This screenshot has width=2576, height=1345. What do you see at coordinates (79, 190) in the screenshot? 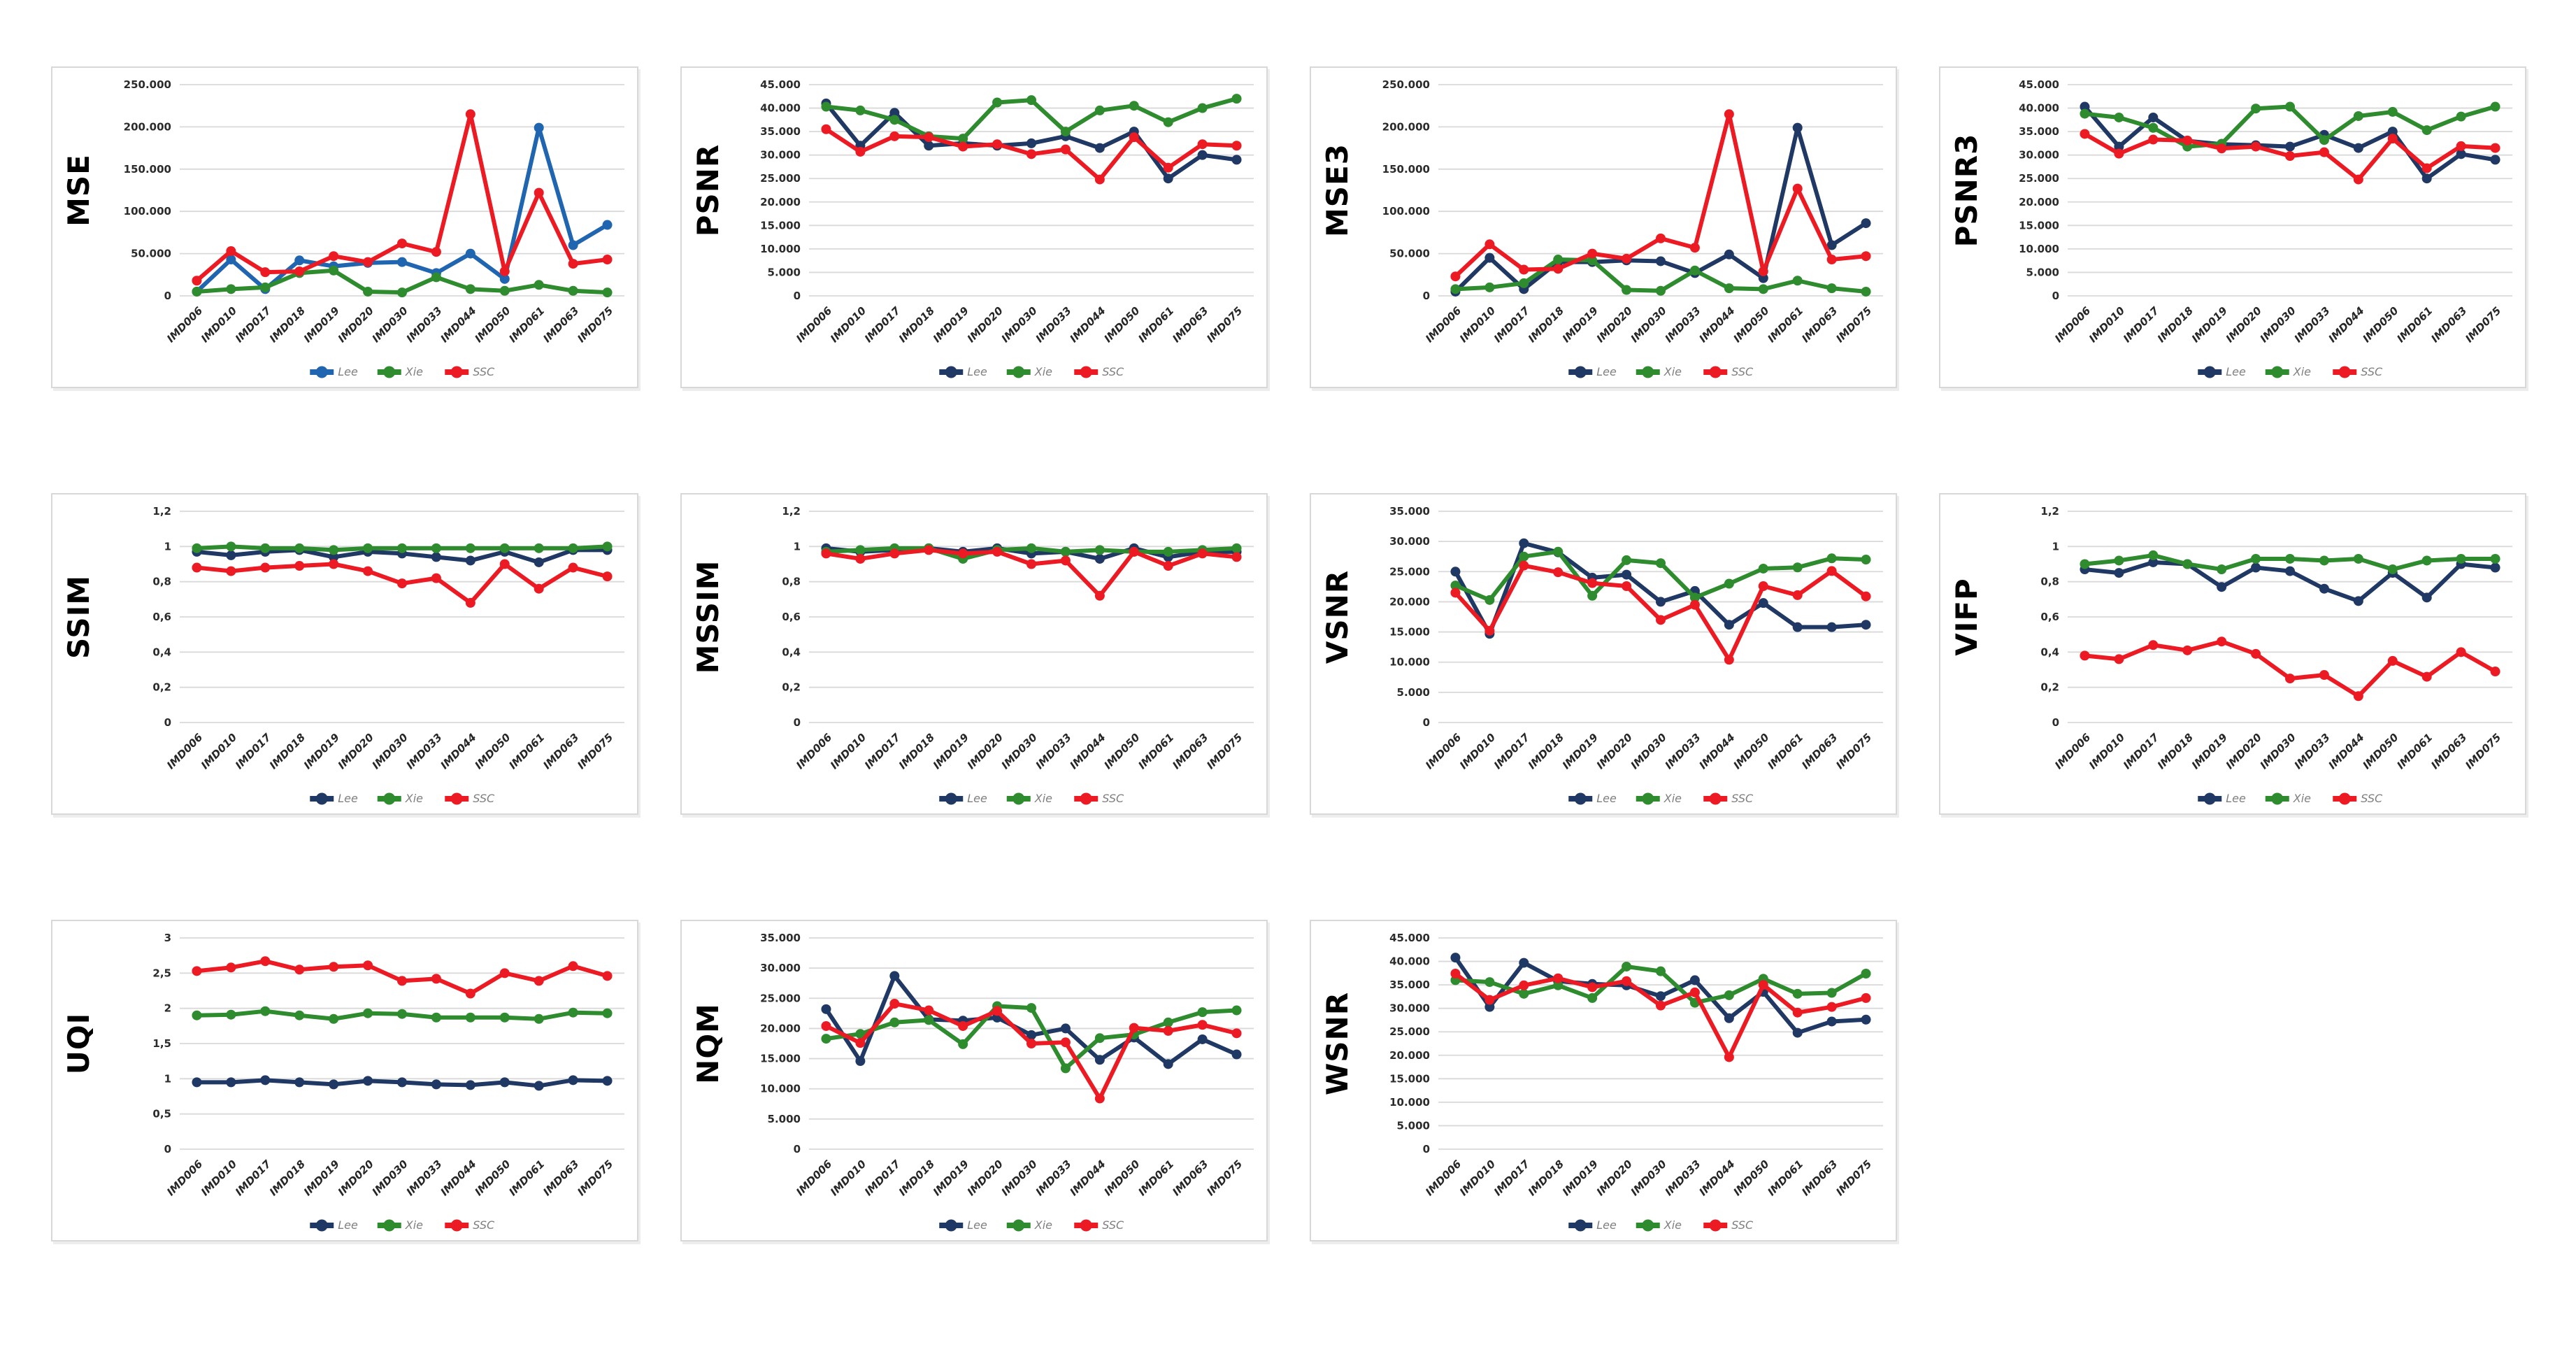
I see `chart-title: MSE` at bounding box center [79, 190].